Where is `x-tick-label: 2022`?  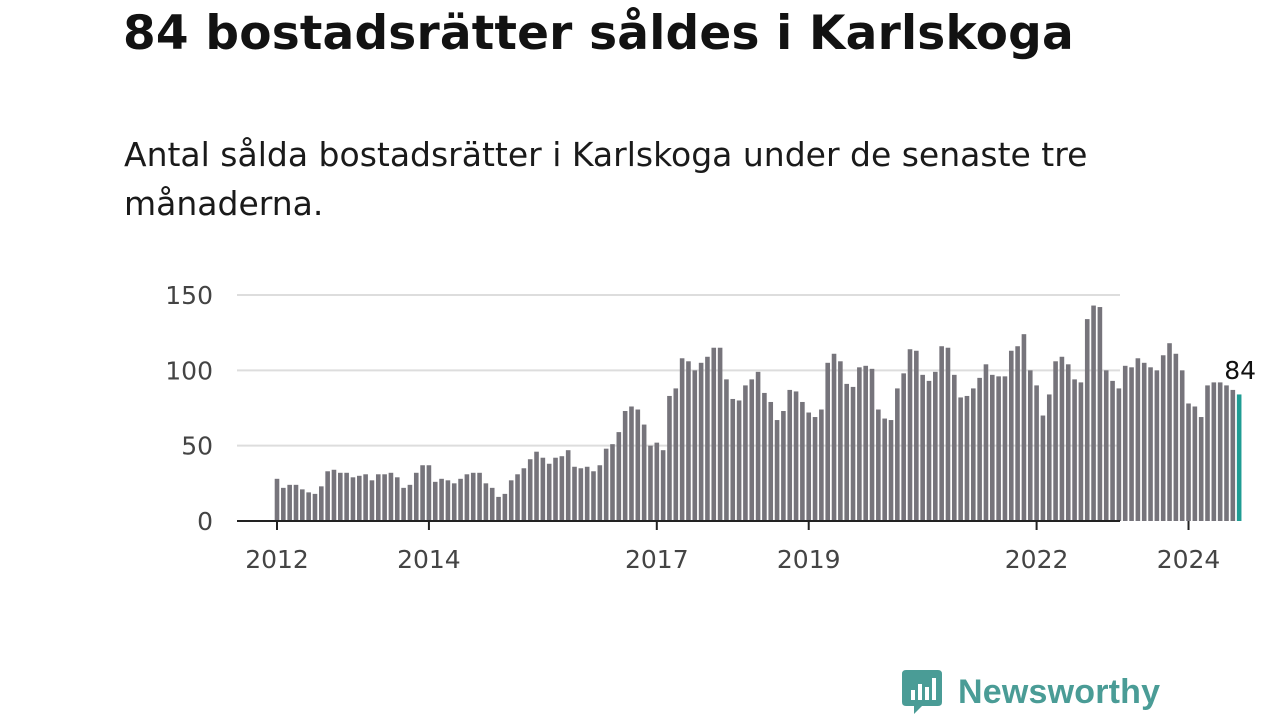
x-tick-label: 2022 is located at coordinates (1037, 559).